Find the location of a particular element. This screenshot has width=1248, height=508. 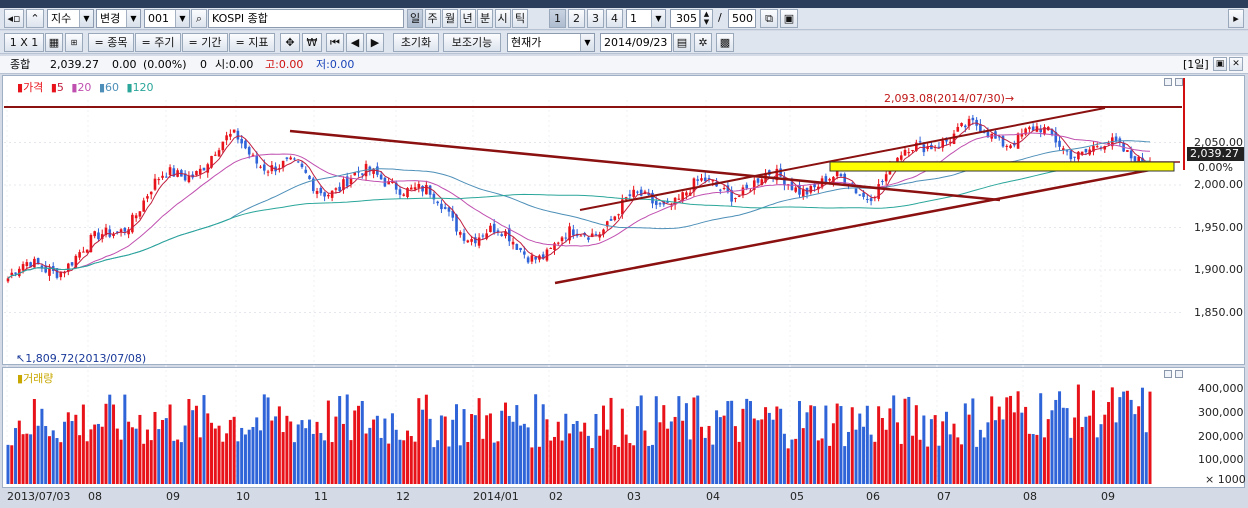

item-button: = 종목 is located at coordinates (111, 42).